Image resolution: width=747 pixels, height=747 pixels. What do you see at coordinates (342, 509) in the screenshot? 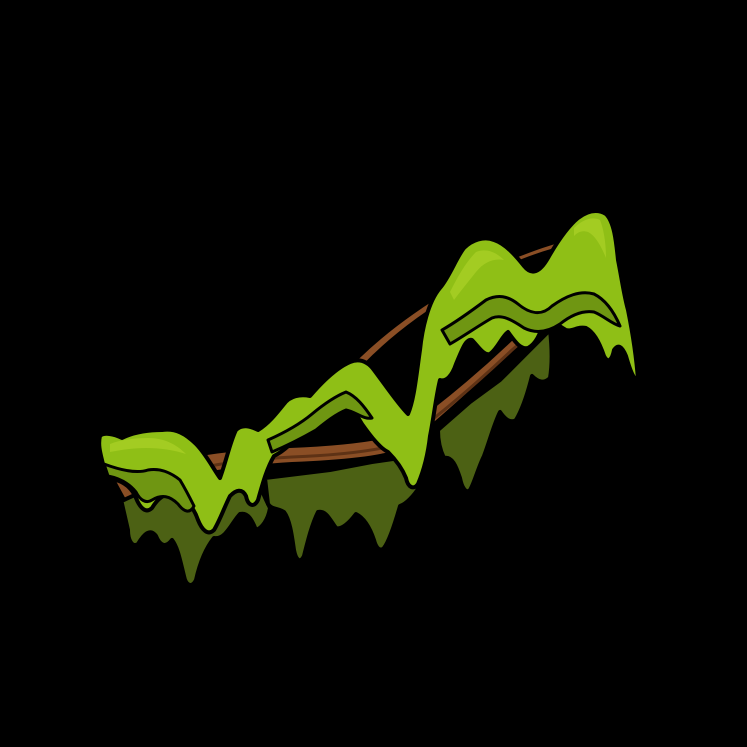
I see `dark-moss-center-drip` at bounding box center [342, 509].